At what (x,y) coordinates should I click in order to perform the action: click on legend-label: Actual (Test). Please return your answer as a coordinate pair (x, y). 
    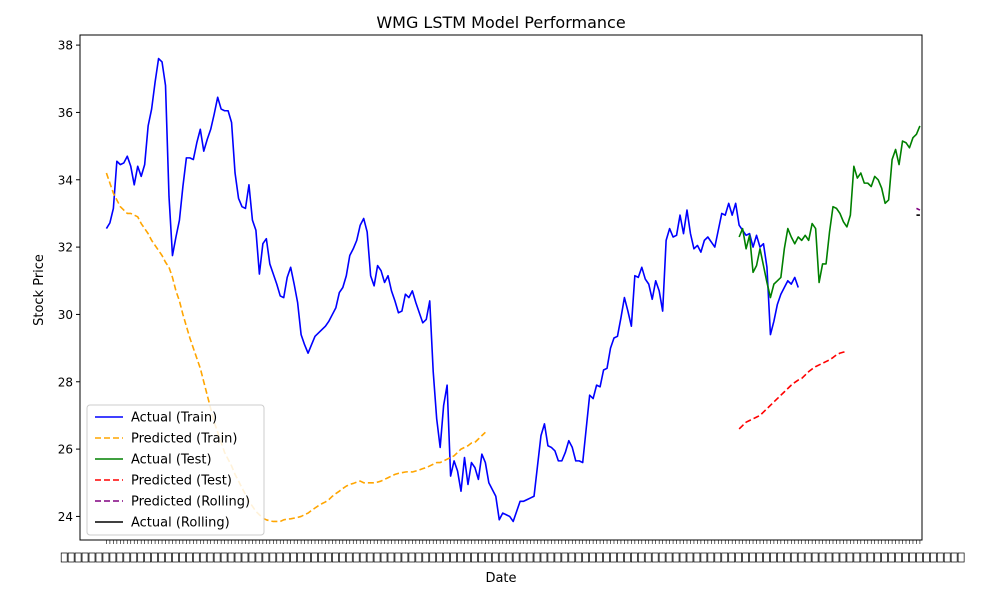
    Looking at the image, I should click on (171, 460).